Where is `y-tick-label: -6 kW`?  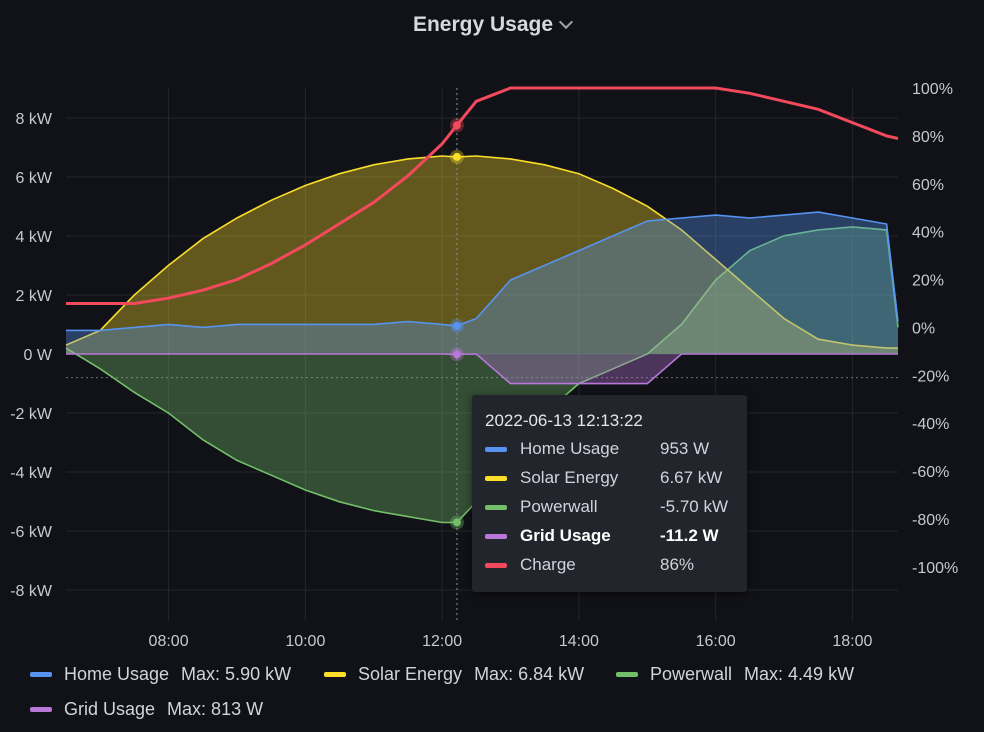
y-tick-label: -6 kW is located at coordinates (31, 532).